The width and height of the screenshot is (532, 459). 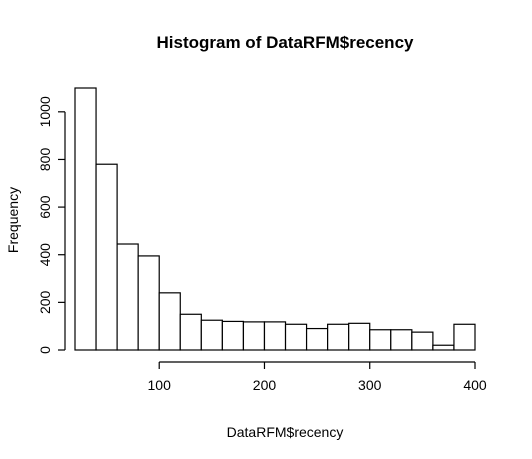 I want to click on x-axis-label: DataRFM$recency, so click(x=285, y=432).